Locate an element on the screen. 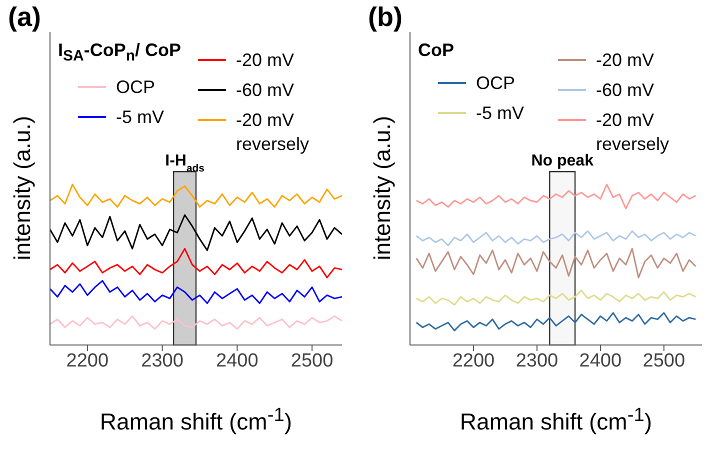 This screenshot has width=720, height=450. legend-title: CoP is located at coordinates (436, 50).